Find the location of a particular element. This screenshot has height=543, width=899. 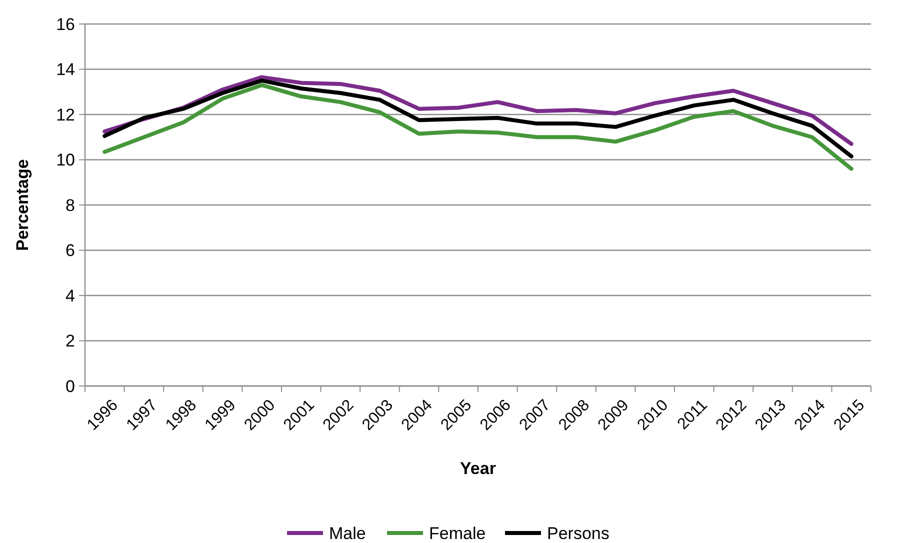

y-tick-label: 16 is located at coordinates (65, 24).